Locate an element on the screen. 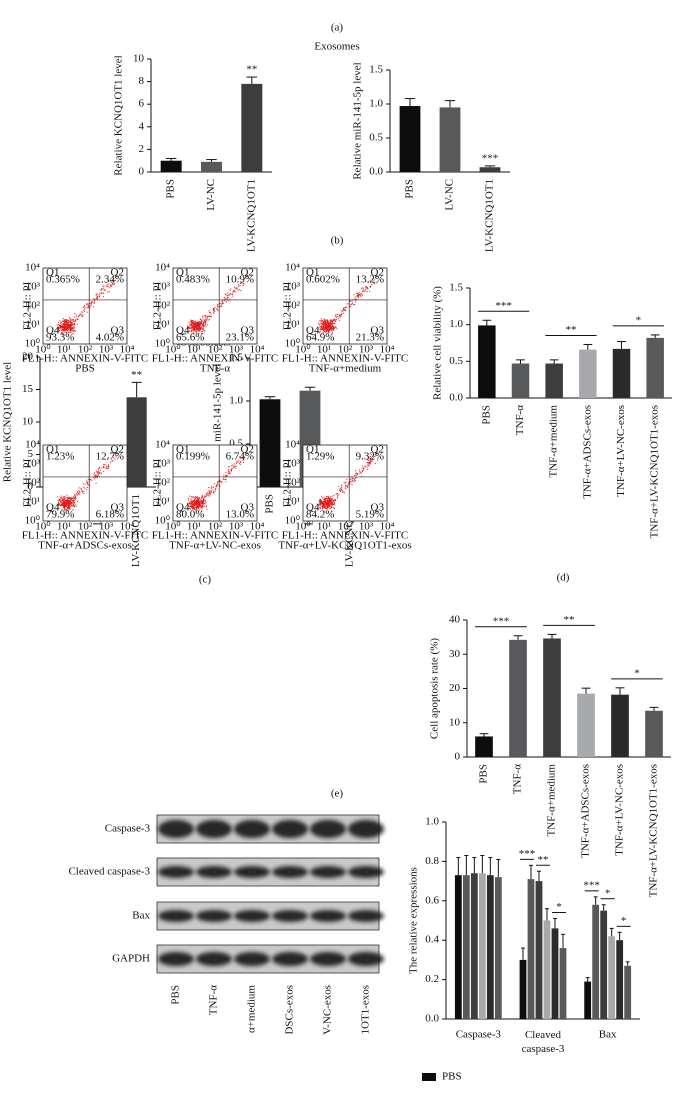 The height and width of the screenshot is (1111, 674). panel-label: (b) is located at coordinates (337, 241).